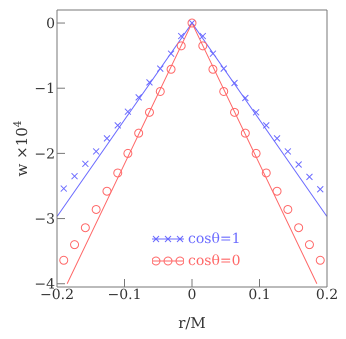  Describe the element at coordinates (214, 261) in the screenshot. I see `legend-label: cosθ=0` at that location.